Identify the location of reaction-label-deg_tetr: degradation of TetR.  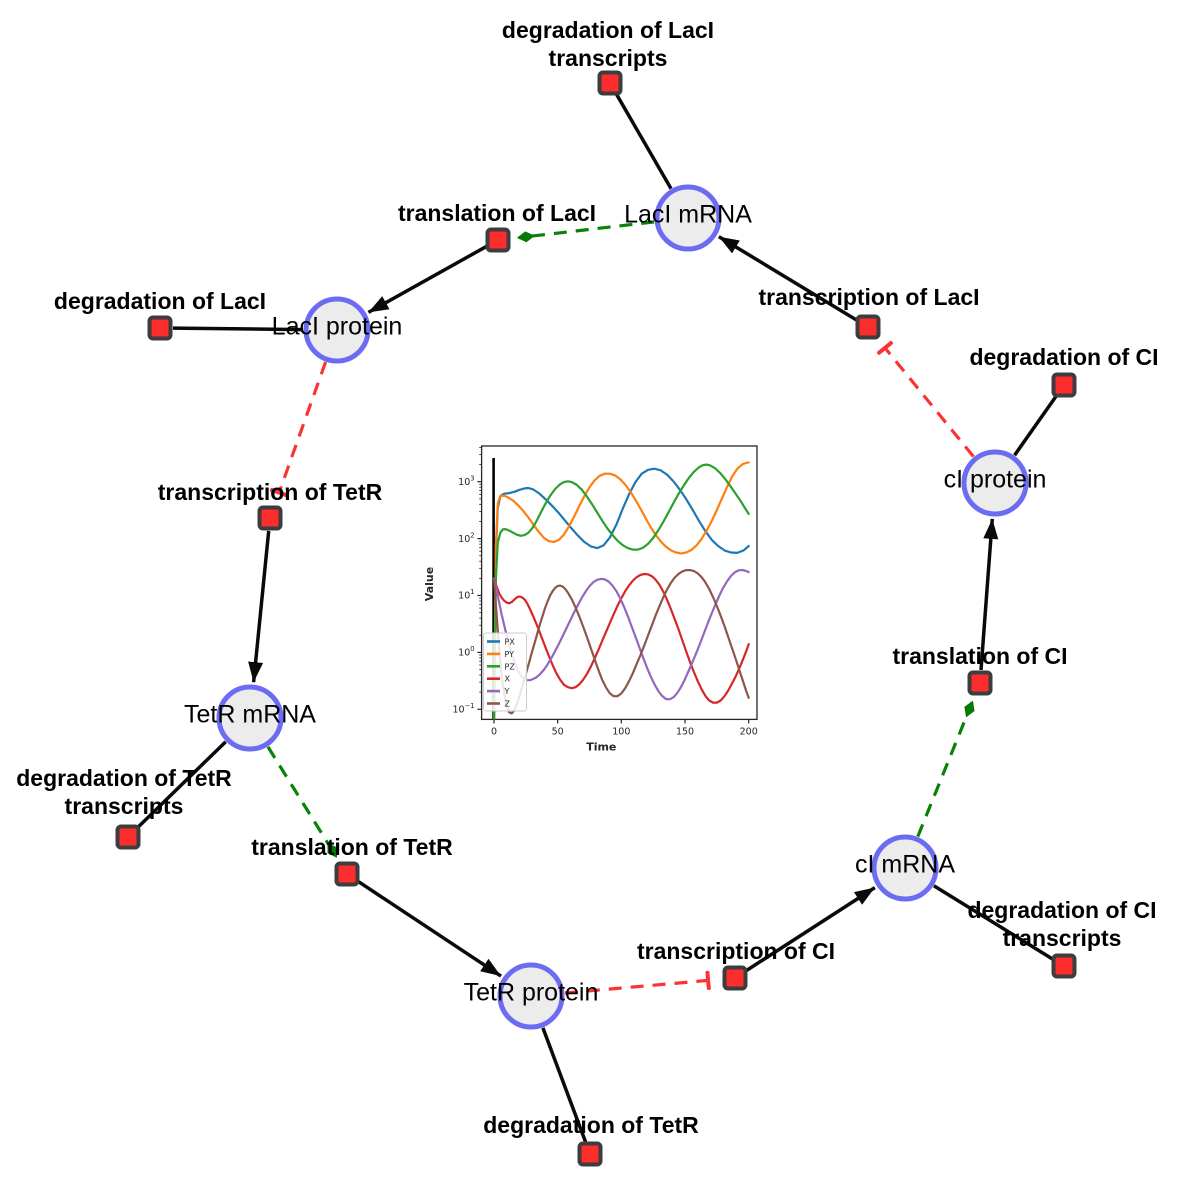
(591, 1125).